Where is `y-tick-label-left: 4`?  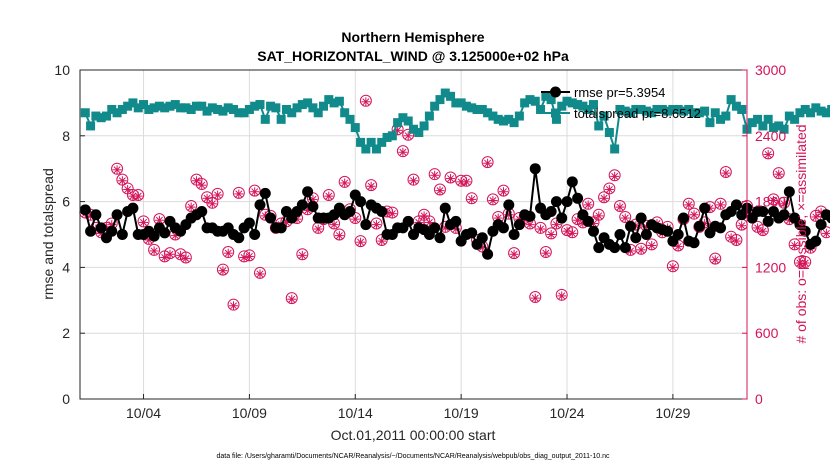 y-tick-label-left: 4 is located at coordinates (66, 267).